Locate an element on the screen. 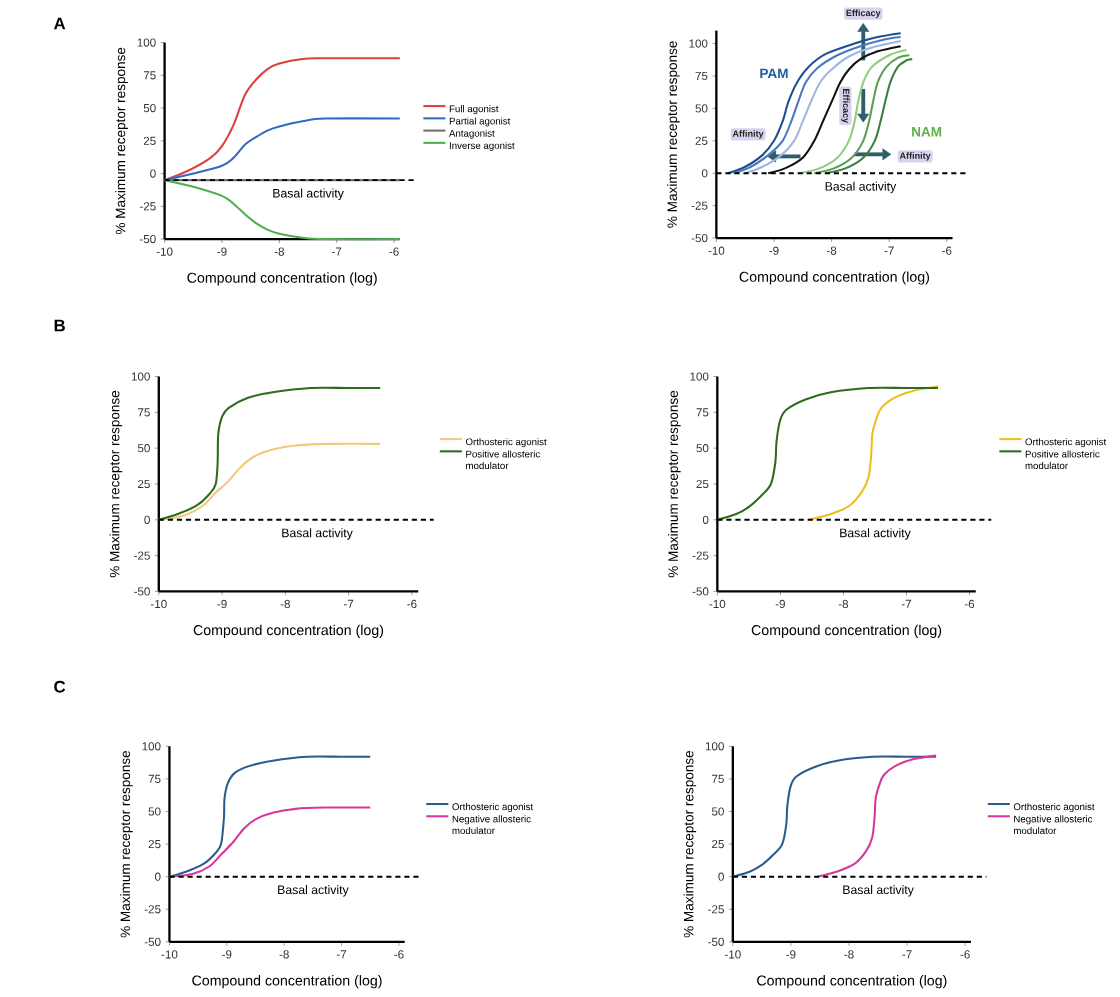 Image resolution: width=1120 pixels, height=997 pixels. legend-label: Partial agonist is located at coordinates (480, 122).